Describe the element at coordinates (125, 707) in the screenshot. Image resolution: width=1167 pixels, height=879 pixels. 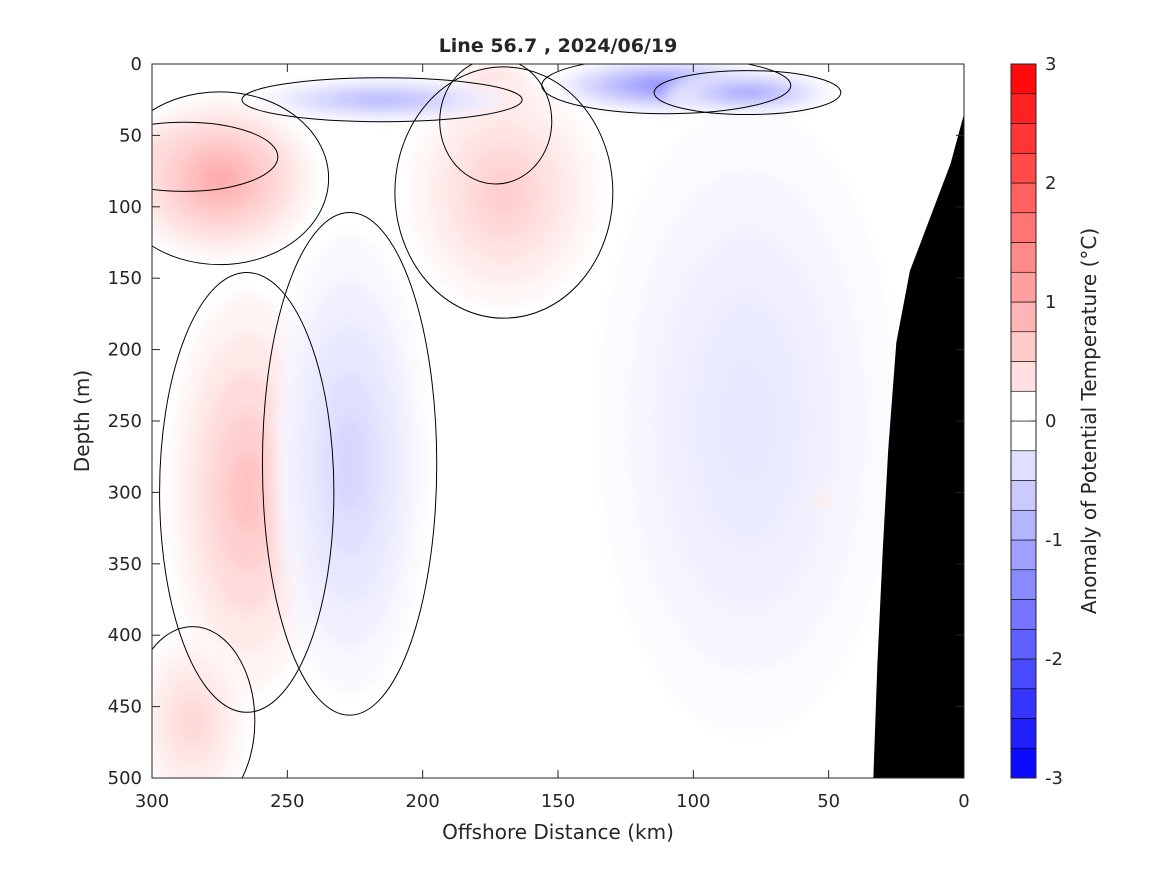
I see `y-tick-label: 450` at that location.